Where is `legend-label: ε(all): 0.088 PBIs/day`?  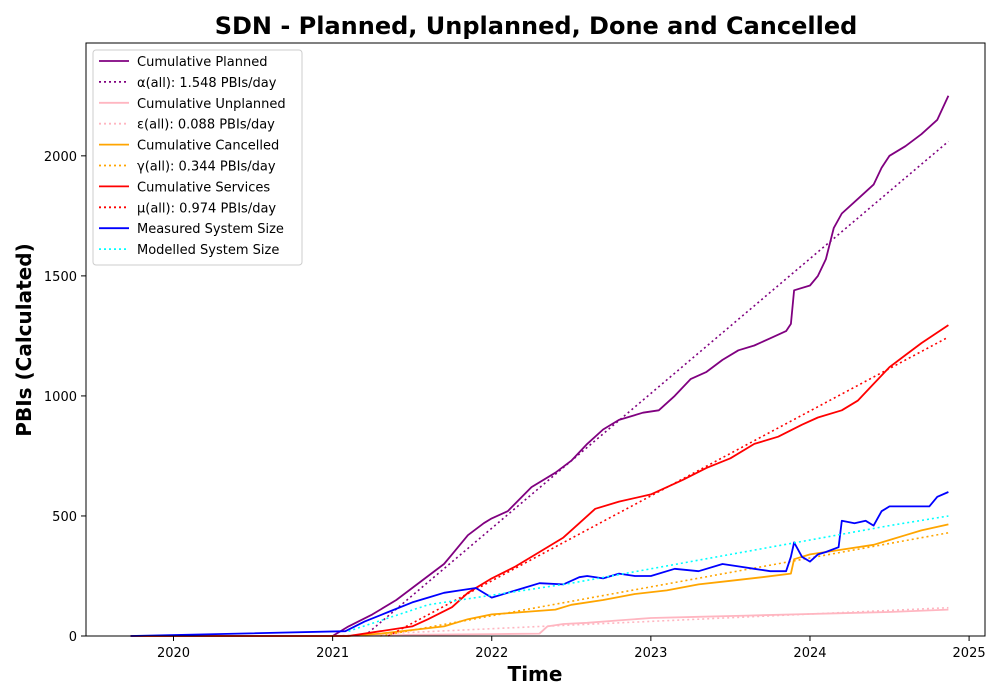
legend-label: ε(all): 0.088 PBIs/day is located at coordinates (206, 125).